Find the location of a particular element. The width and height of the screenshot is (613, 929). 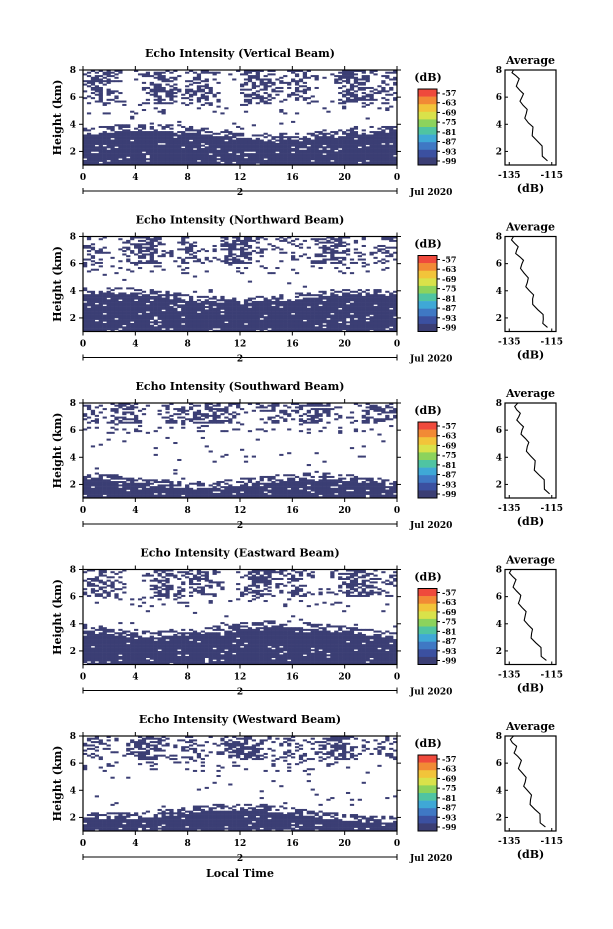

date-day-label: 2 is located at coordinates (240, 360).